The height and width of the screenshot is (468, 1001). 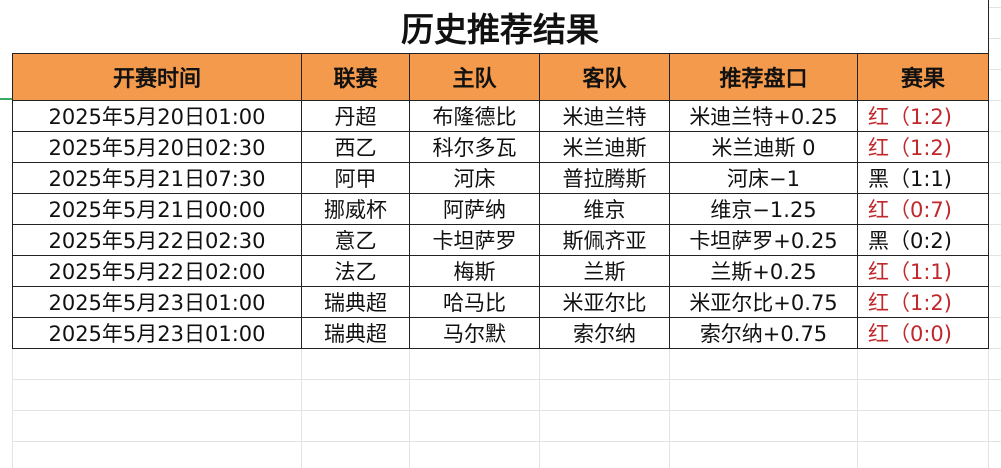 I want to click on pick-cell: 卡坦萨罗+0.25, so click(x=763, y=240).